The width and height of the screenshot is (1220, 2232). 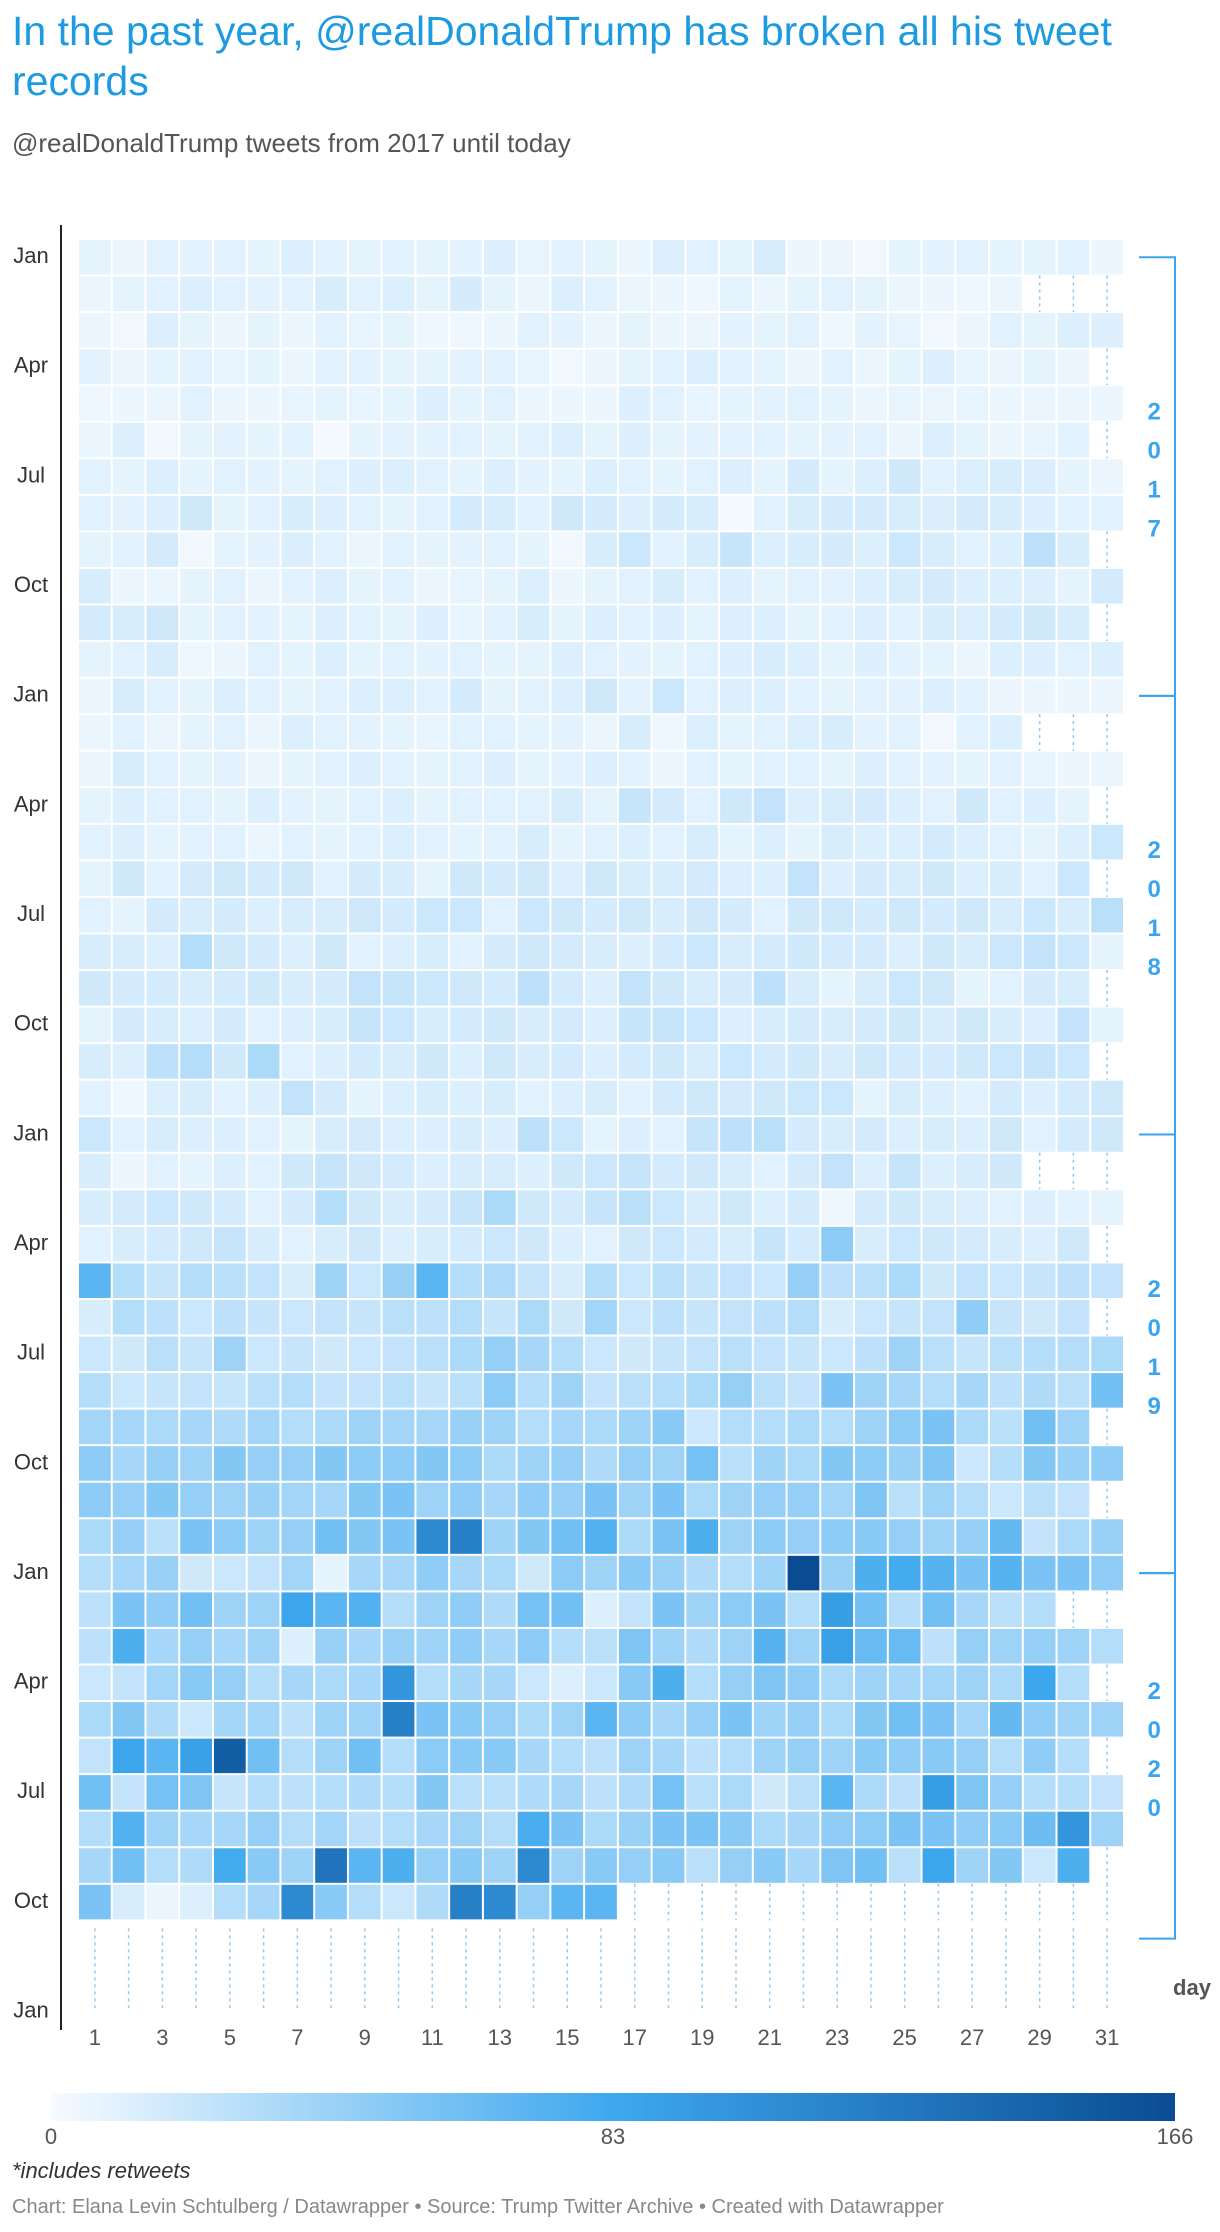 I want to click on y-tick-label: Jul, so click(x=31, y=913).